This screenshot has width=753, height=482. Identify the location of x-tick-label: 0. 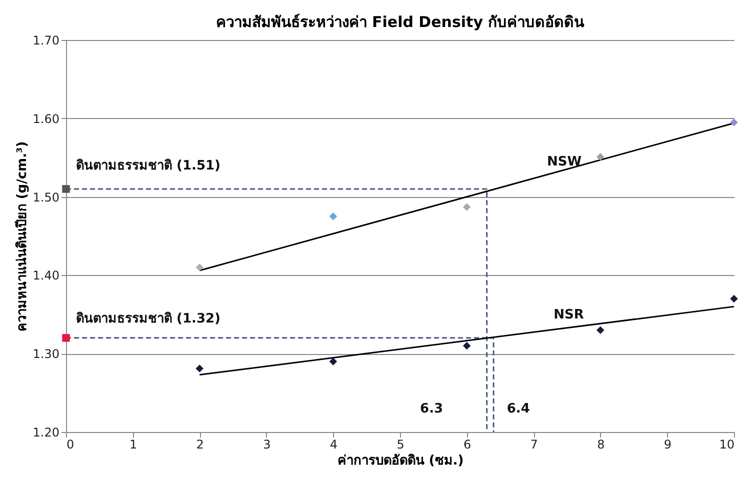
(70, 445).